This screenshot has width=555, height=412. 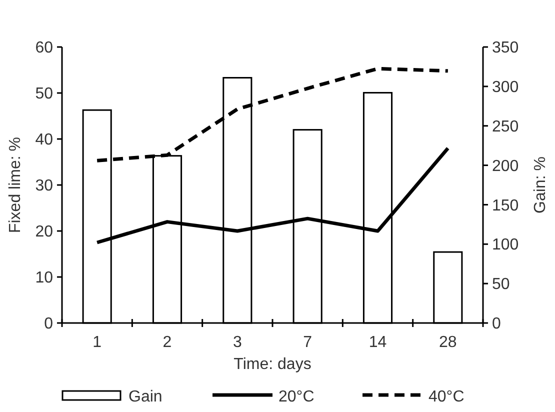 What do you see at coordinates (44, 94) in the screenshot?
I see `y-tick-label: 50` at bounding box center [44, 94].